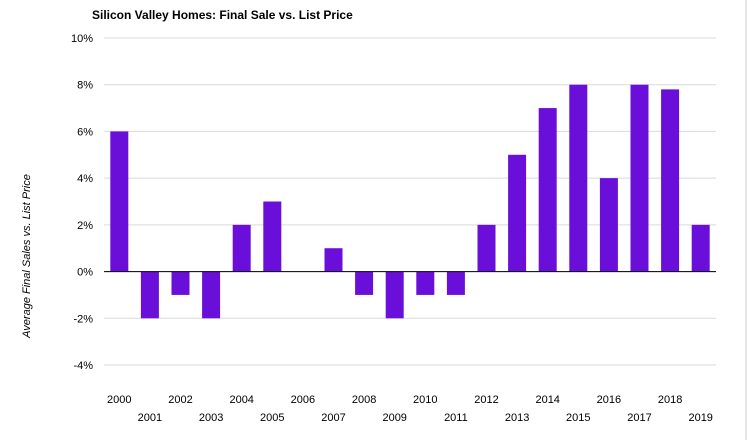 Image resolution: width=747 pixels, height=440 pixels. I want to click on bar-2018, so click(670, 180).